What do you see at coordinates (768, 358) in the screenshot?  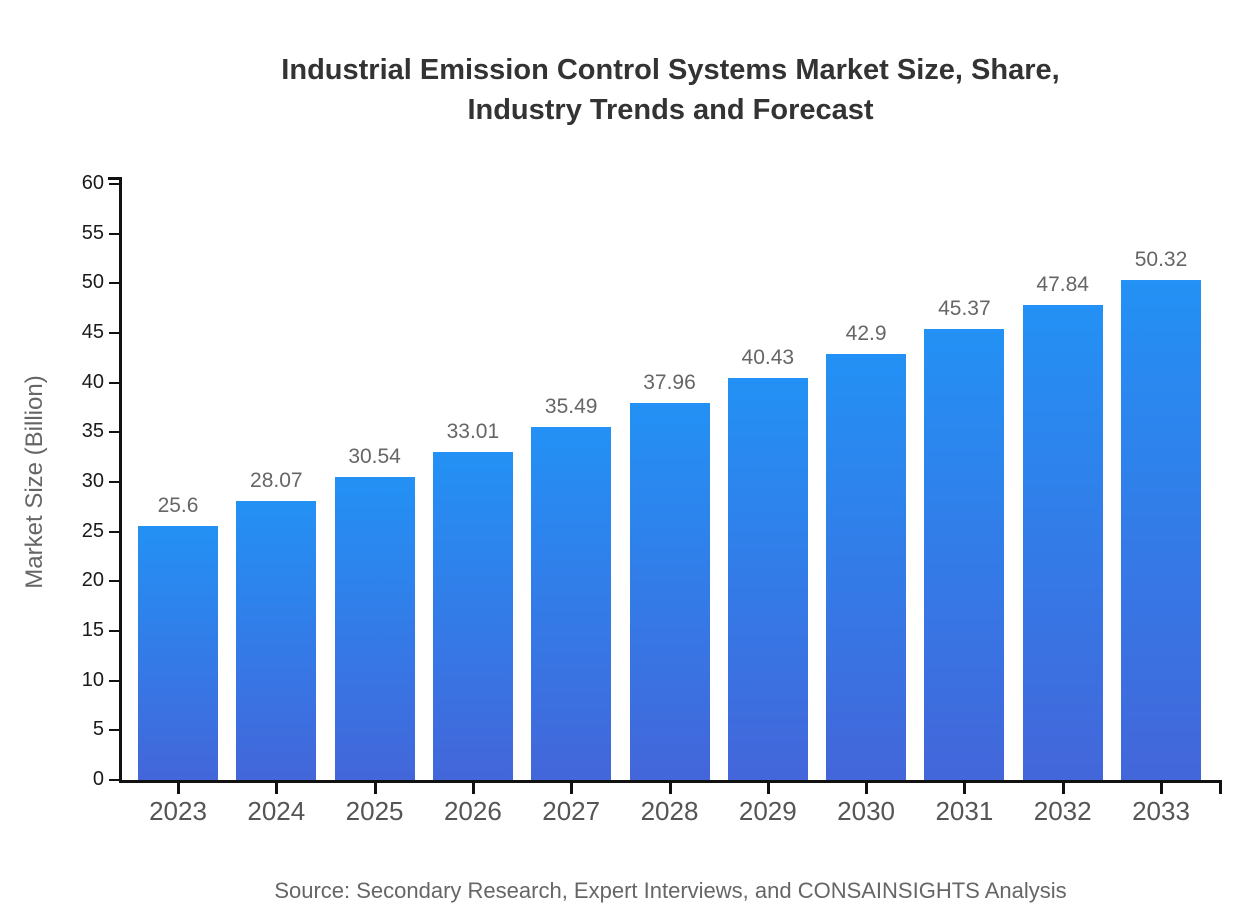 I see `bar-value-label: 40.43` at bounding box center [768, 358].